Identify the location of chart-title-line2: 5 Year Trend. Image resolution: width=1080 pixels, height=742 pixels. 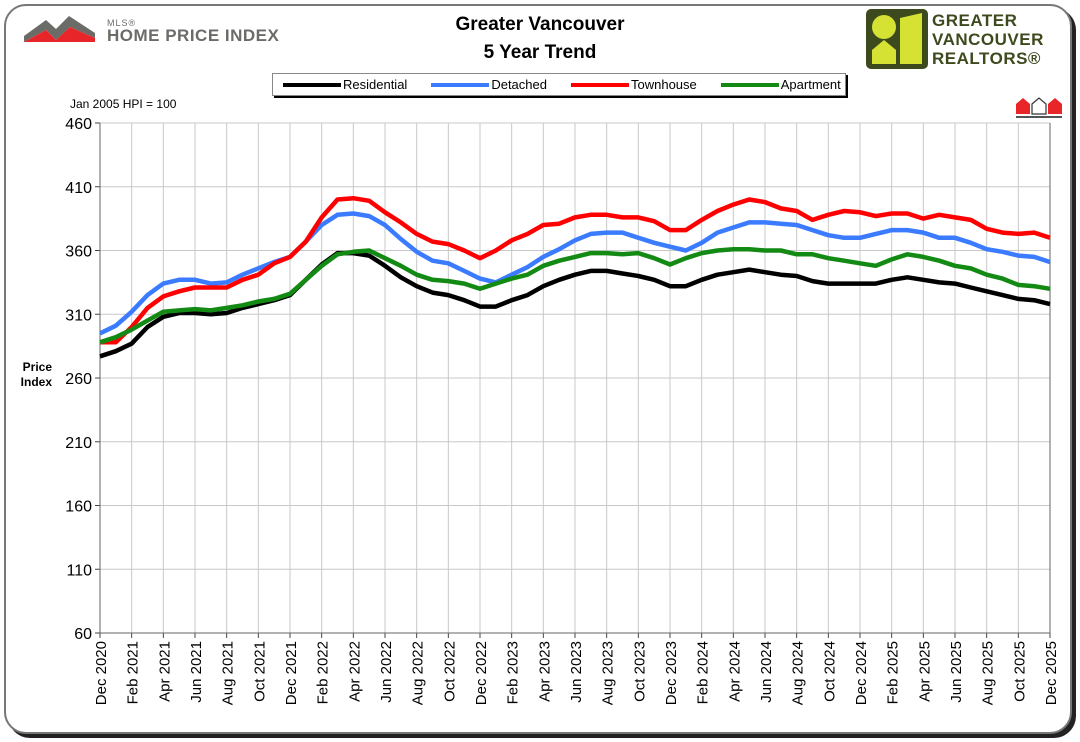
(540, 52).